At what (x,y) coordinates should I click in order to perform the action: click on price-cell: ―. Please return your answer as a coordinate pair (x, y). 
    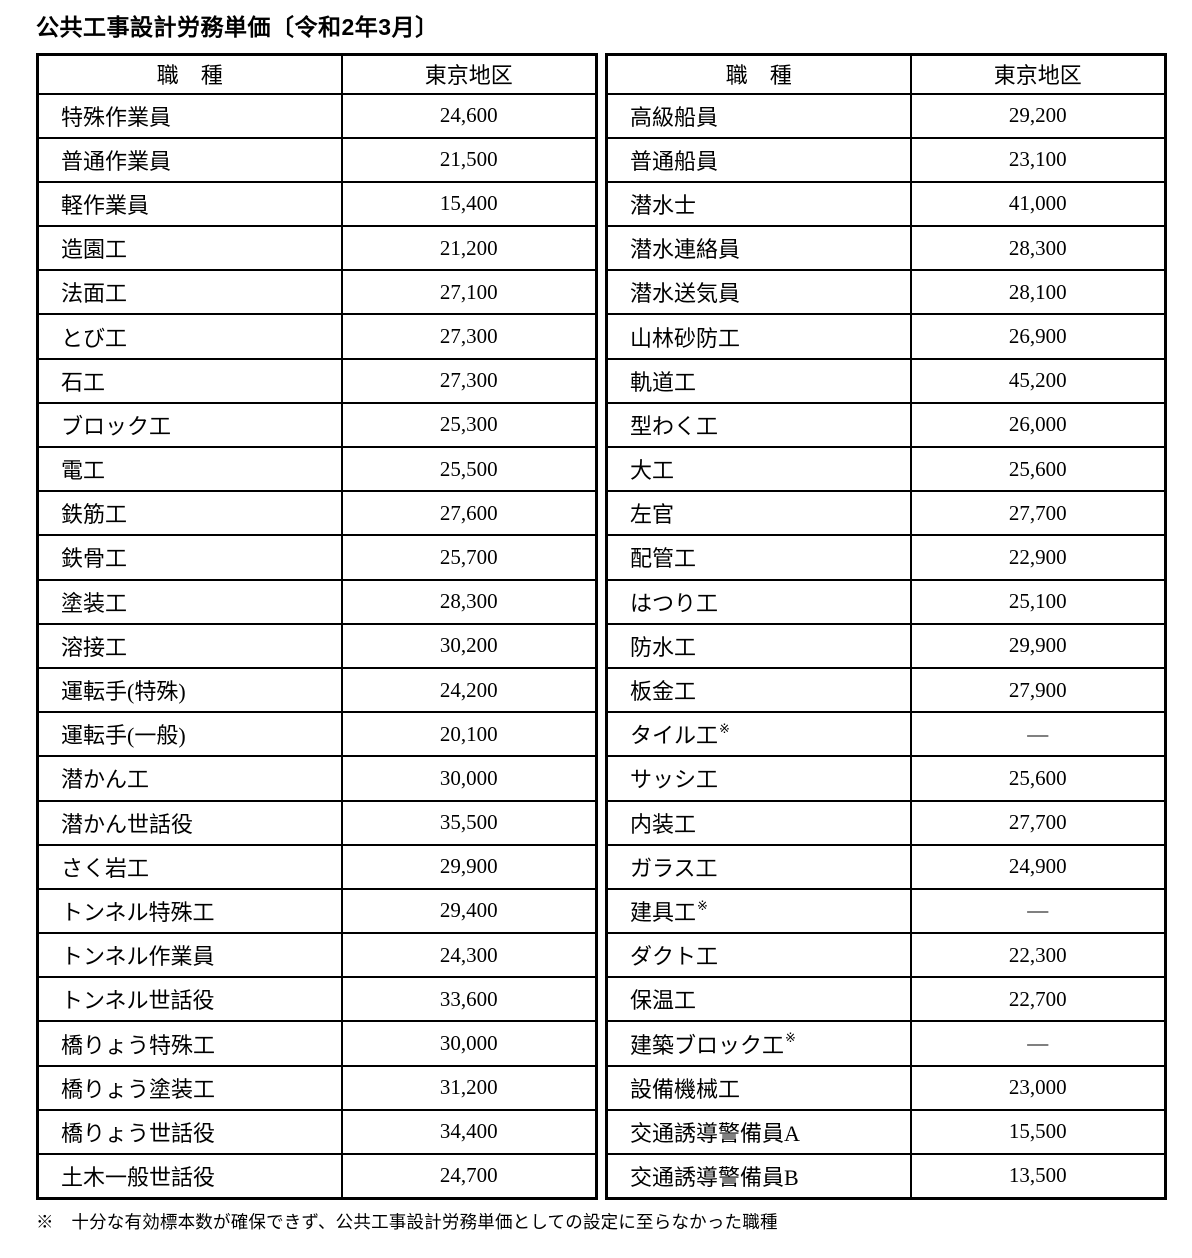
    Looking at the image, I should click on (1038, 911).